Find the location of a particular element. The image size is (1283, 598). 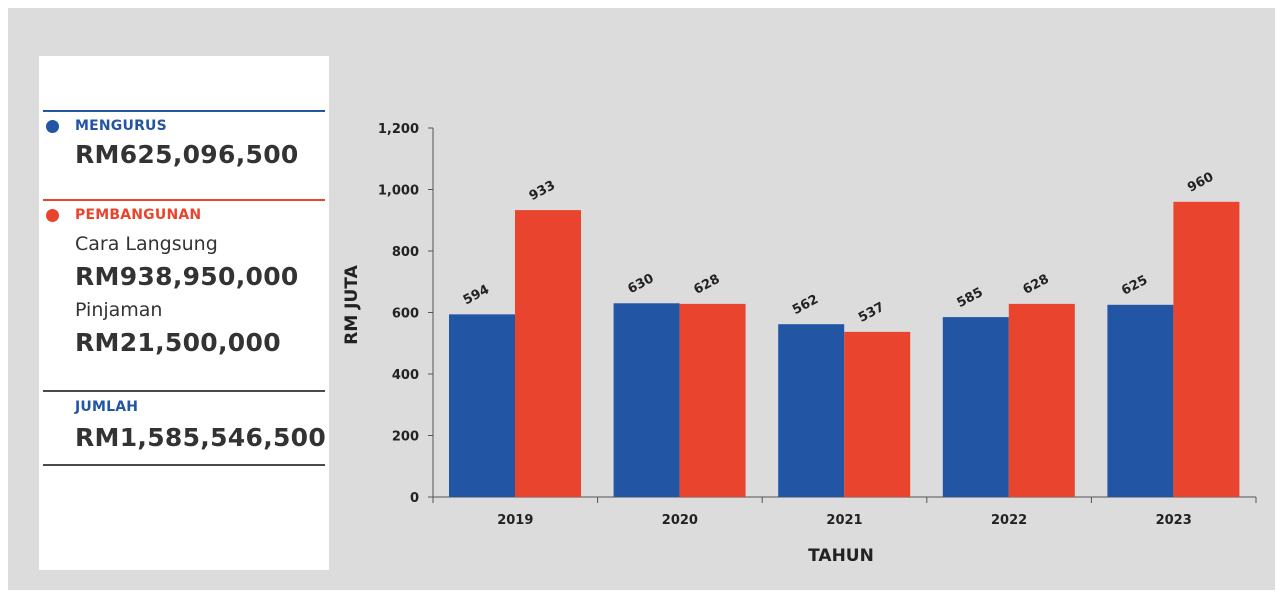

bar-2022-pembangunan is located at coordinates (1041, 400).